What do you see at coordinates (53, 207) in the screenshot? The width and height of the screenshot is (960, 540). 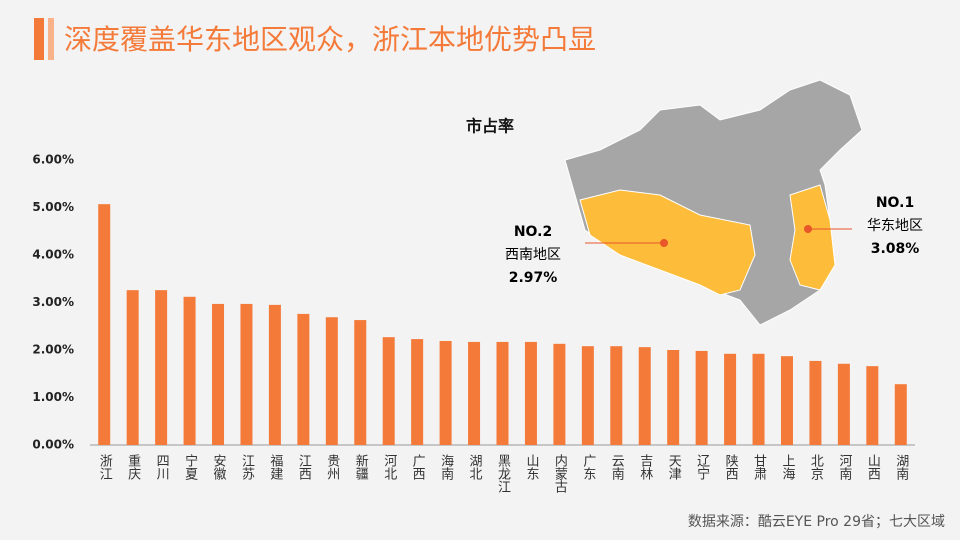 I see `y-tick-label: 5.00%` at bounding box center [53, 207].